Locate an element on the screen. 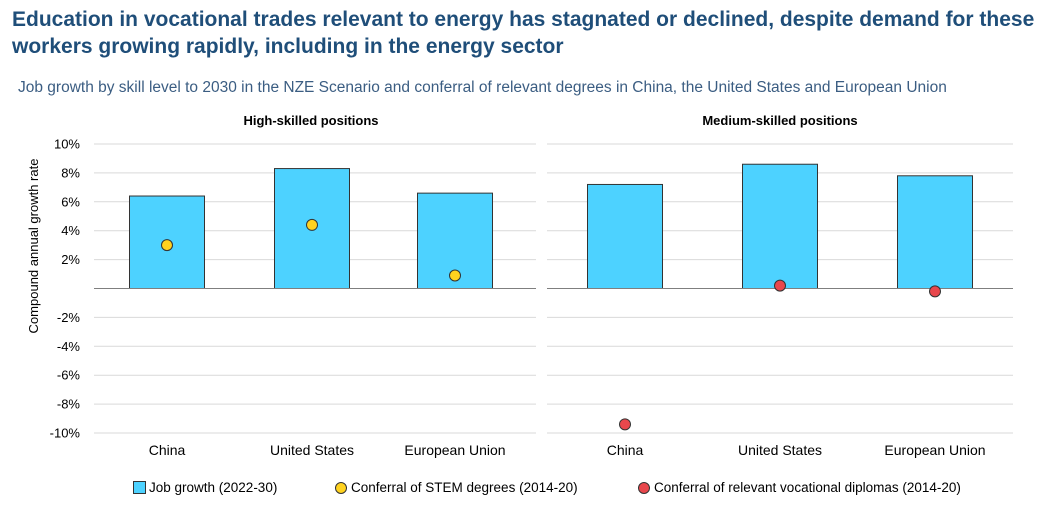 The image size is (1062, 506). y-tick-label: 2% is located at coordinates (70, 259).